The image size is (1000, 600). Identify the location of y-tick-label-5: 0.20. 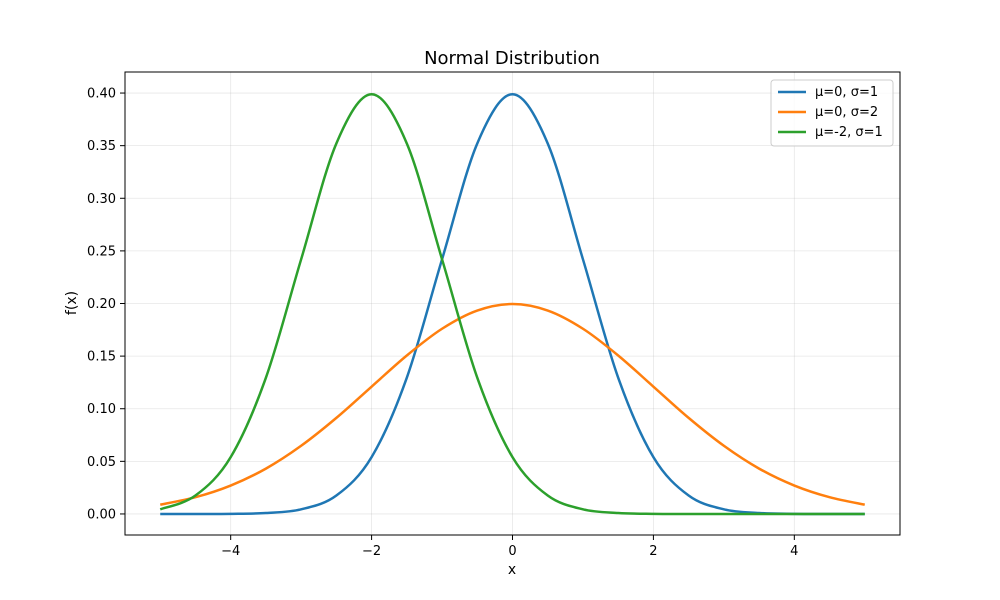
(101, 304).